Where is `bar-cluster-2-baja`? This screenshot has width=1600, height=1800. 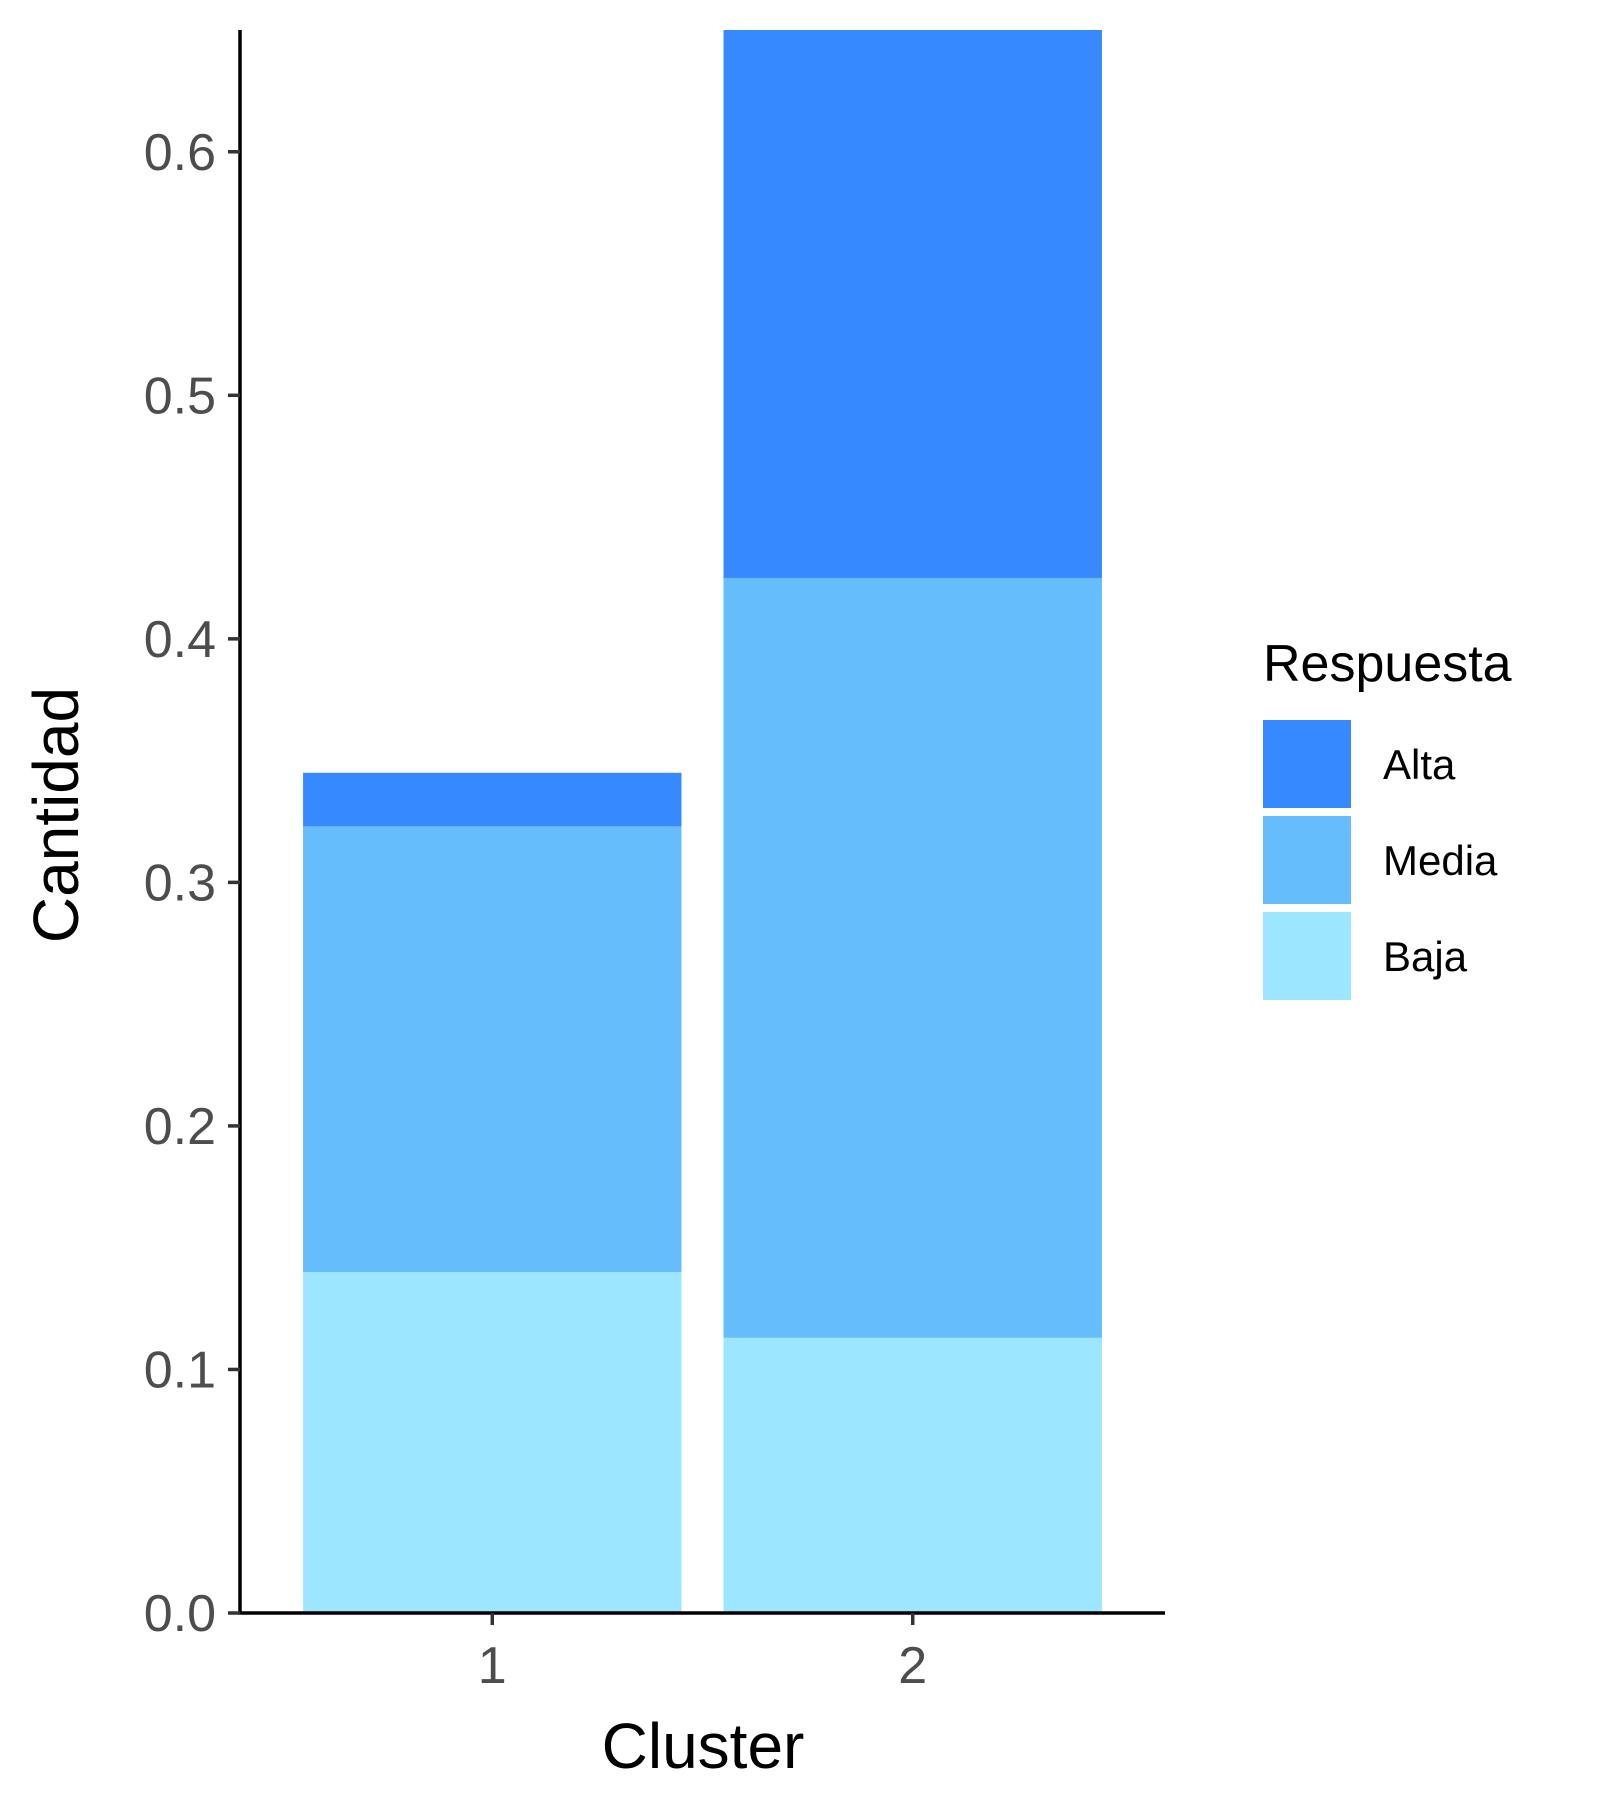 bar-cluster-2-baja is located at coordinates (912, 1475).